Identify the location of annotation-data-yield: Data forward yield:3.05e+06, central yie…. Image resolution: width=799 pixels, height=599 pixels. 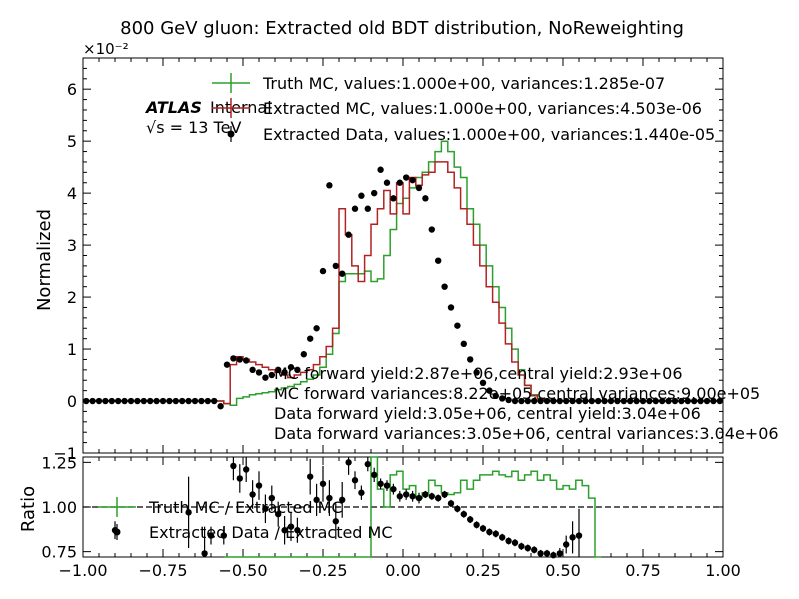
(487, 413).